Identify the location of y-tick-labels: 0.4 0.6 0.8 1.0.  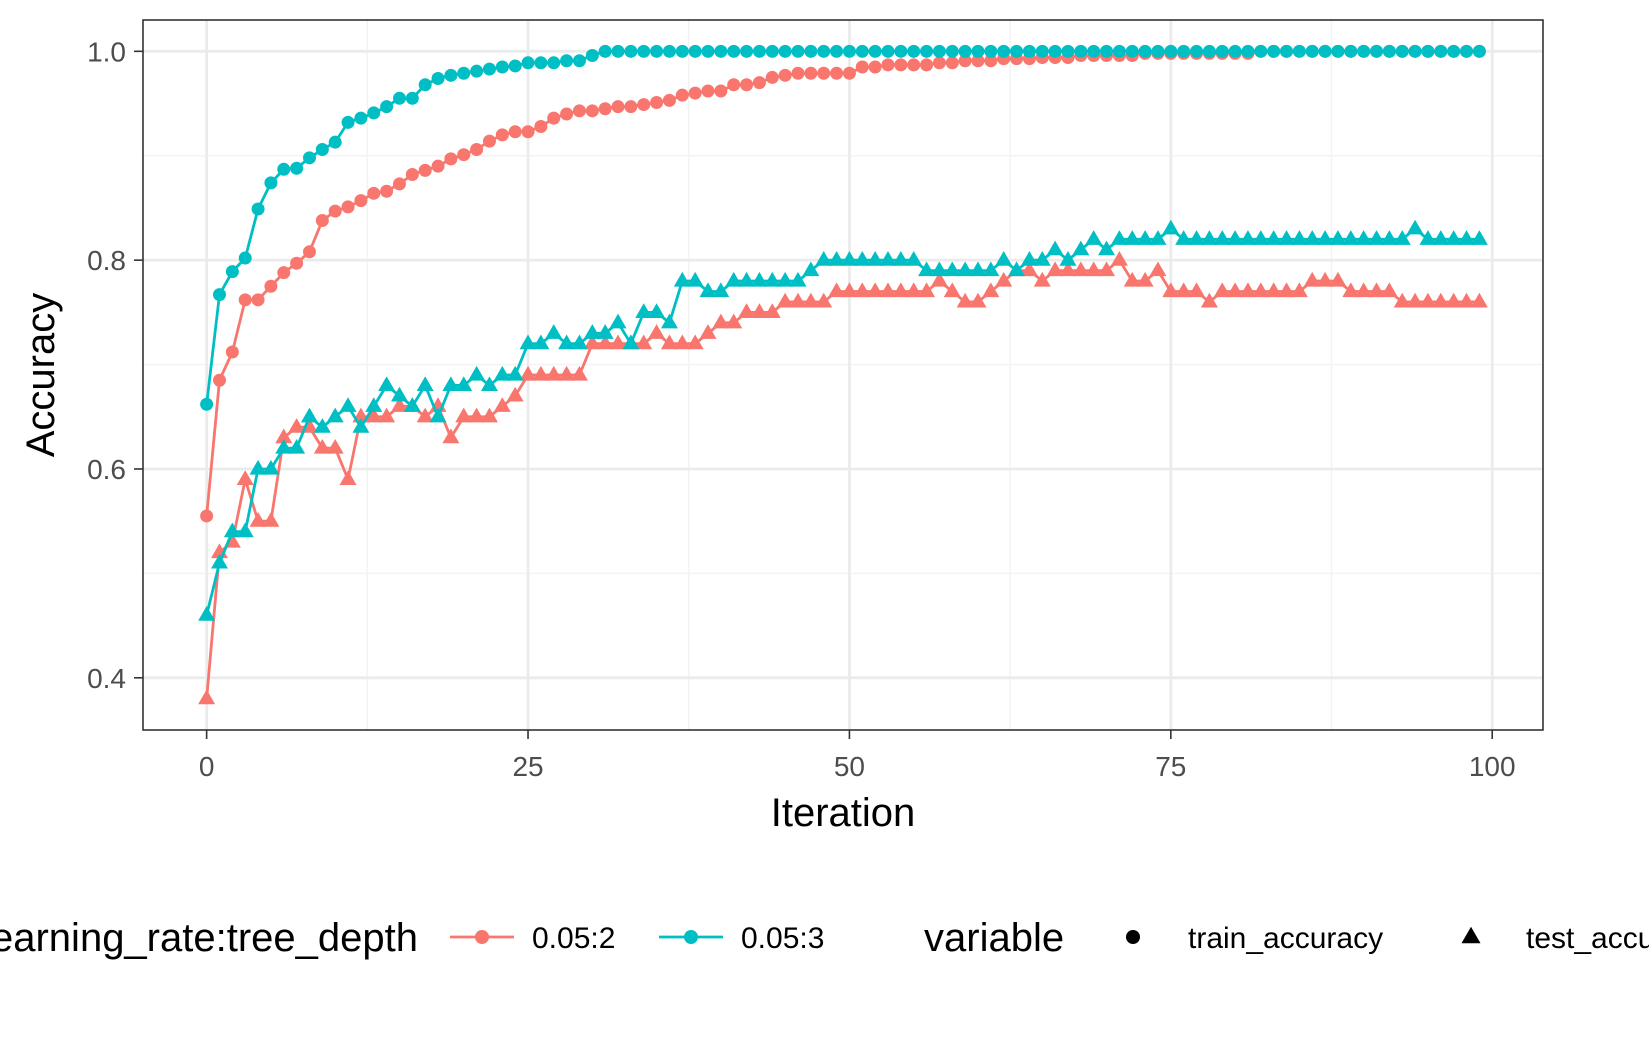
(106, 364).